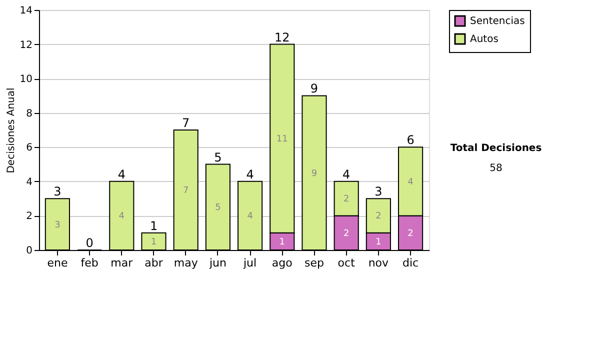 The image size is (600, 340). Describe the element at coordinates (347, 263) in the screenshot. I see `x-tick-label: oct` at that location.